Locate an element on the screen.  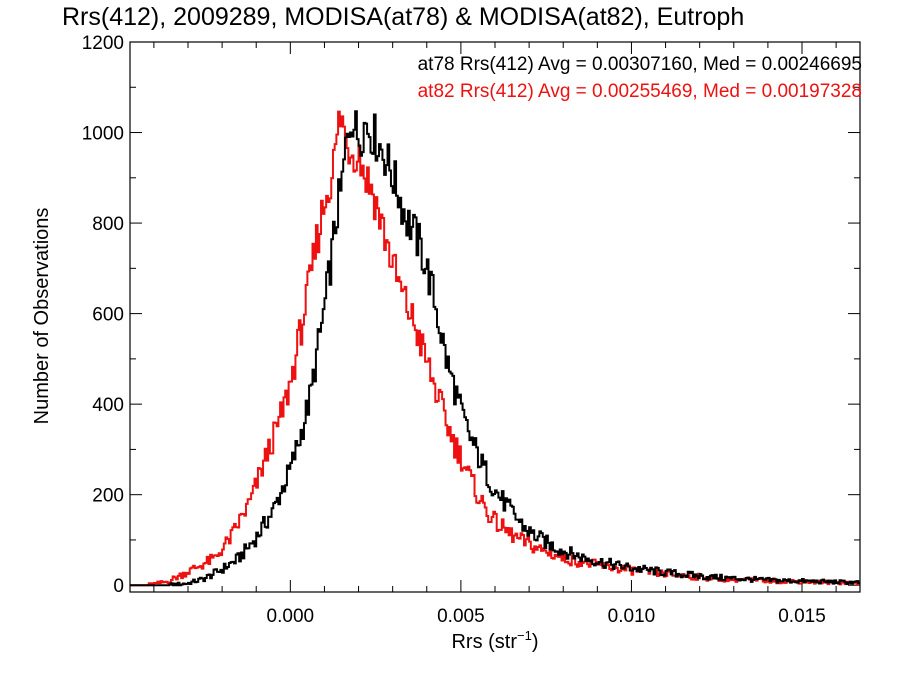
x-tick-label: 0.005 is located at coordinates (461, 616).